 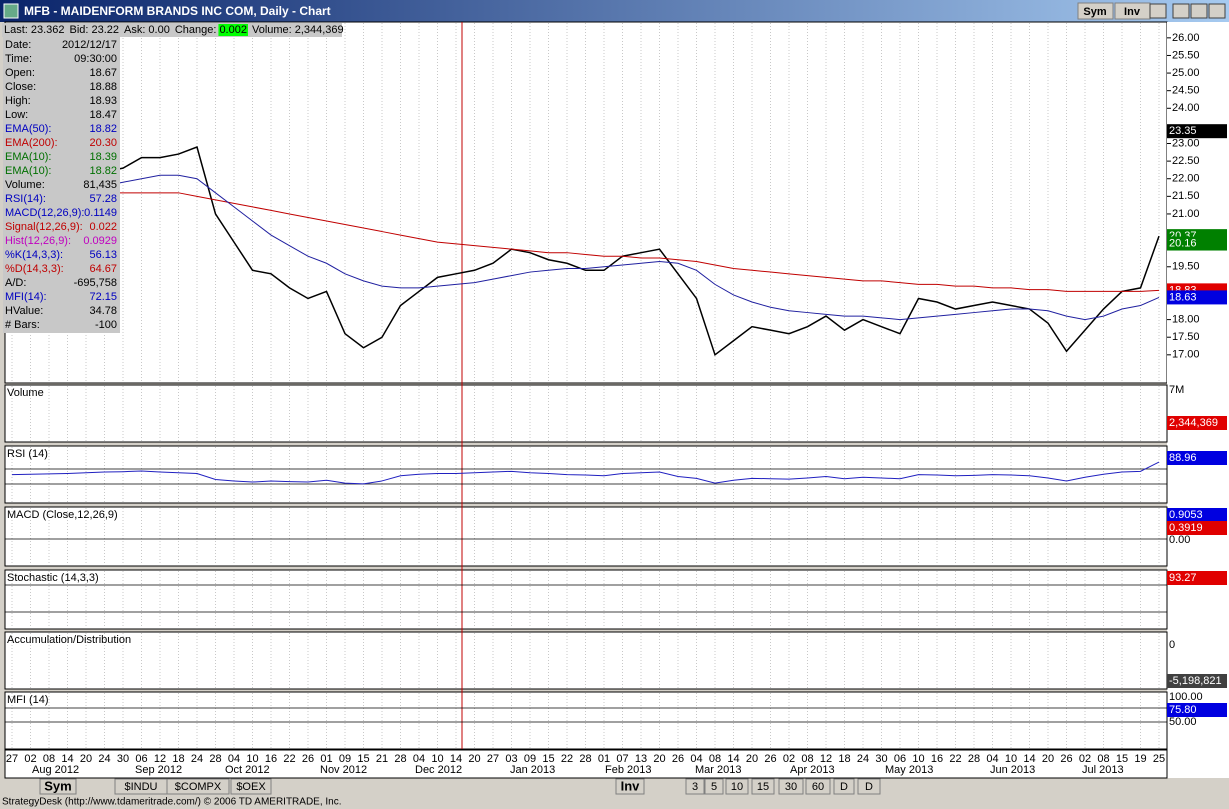 I want to click on title-button, so click(x=1095, y=11).